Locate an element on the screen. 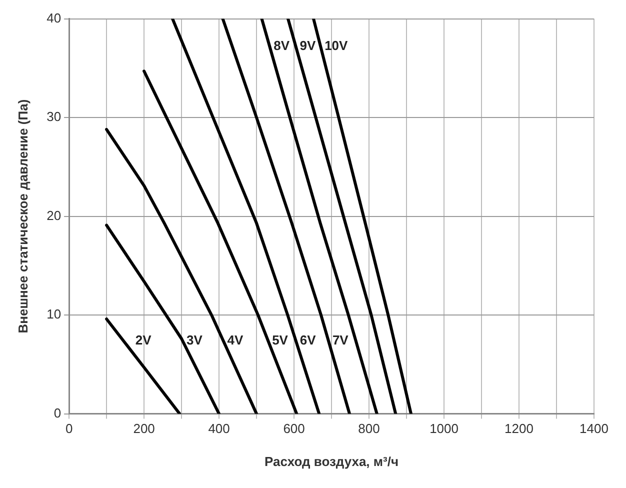 This screenshot has width=626, height=488. y-tick-label: 20 is located at coordinates (54, 215).